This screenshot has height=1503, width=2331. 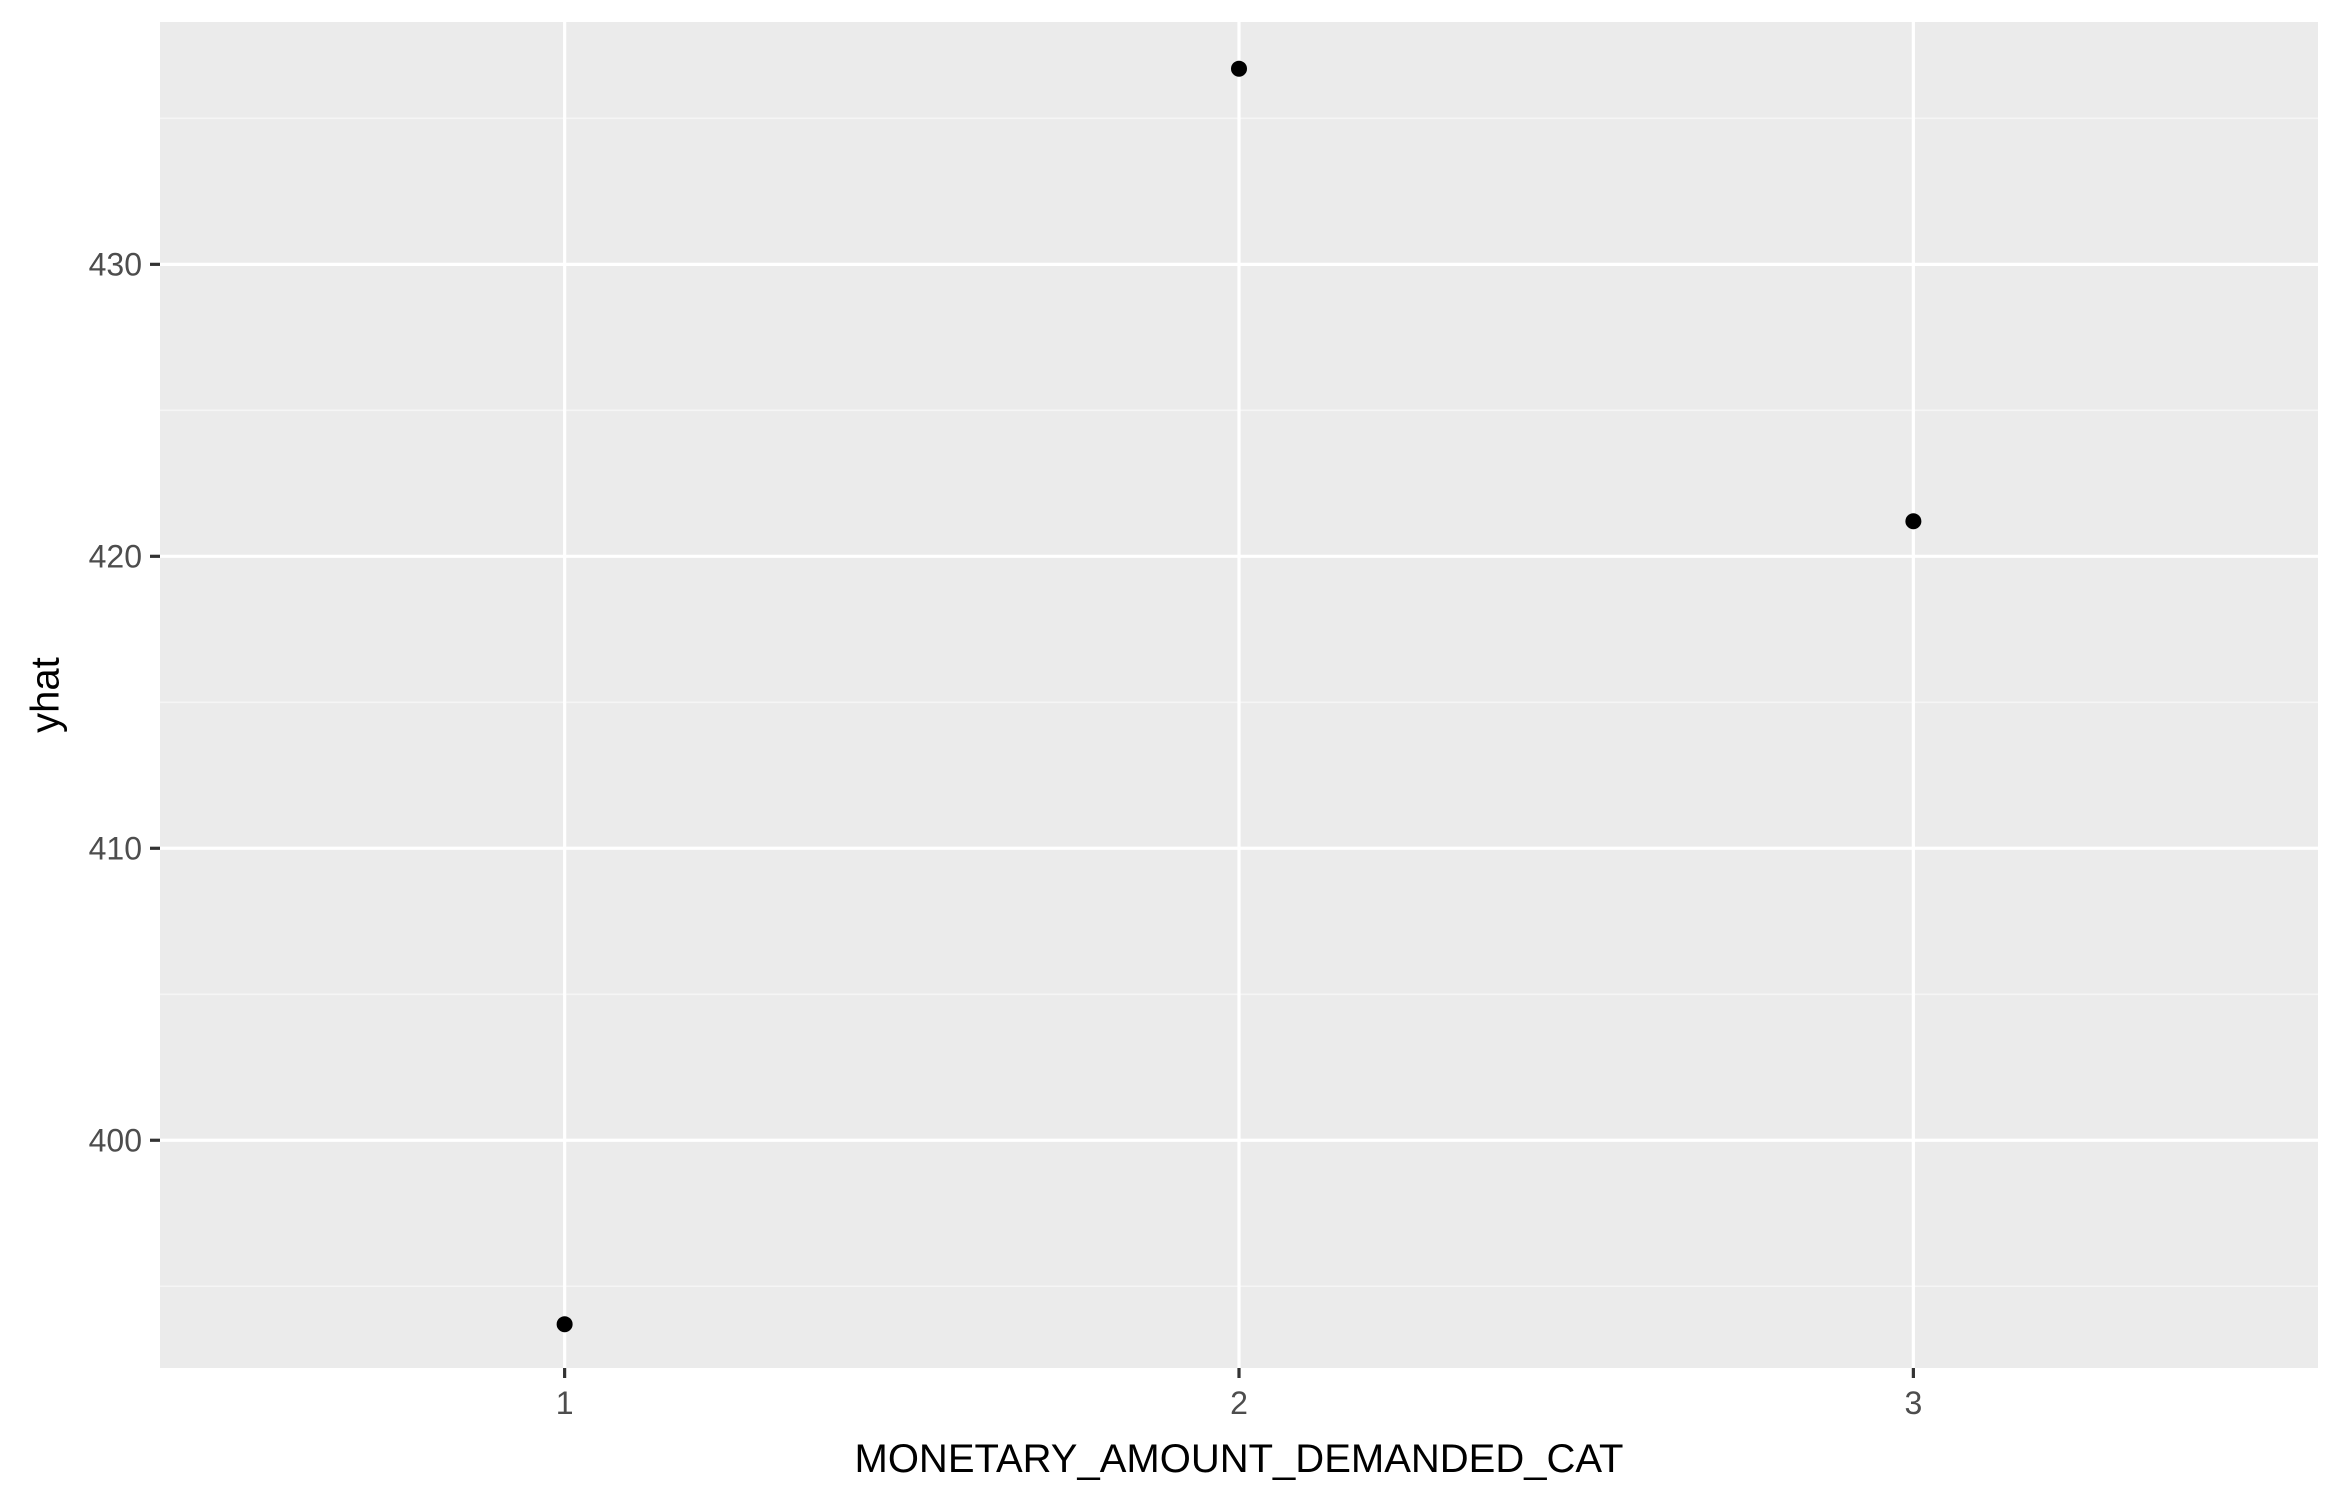 What do you see at coordinates (115, 264) in the screenshot?
I see `y-tick-label: 430` at bounding box center [115, 264].